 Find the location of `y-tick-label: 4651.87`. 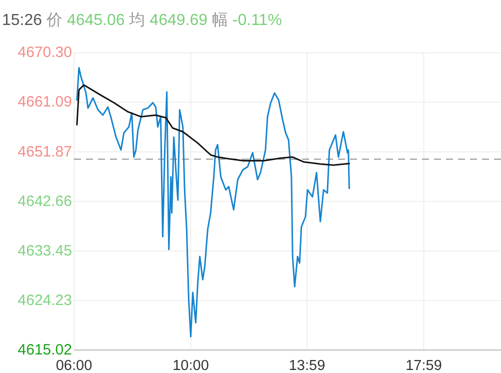

y-tick-label: 4651.87 is located at coordinates (45, 151).